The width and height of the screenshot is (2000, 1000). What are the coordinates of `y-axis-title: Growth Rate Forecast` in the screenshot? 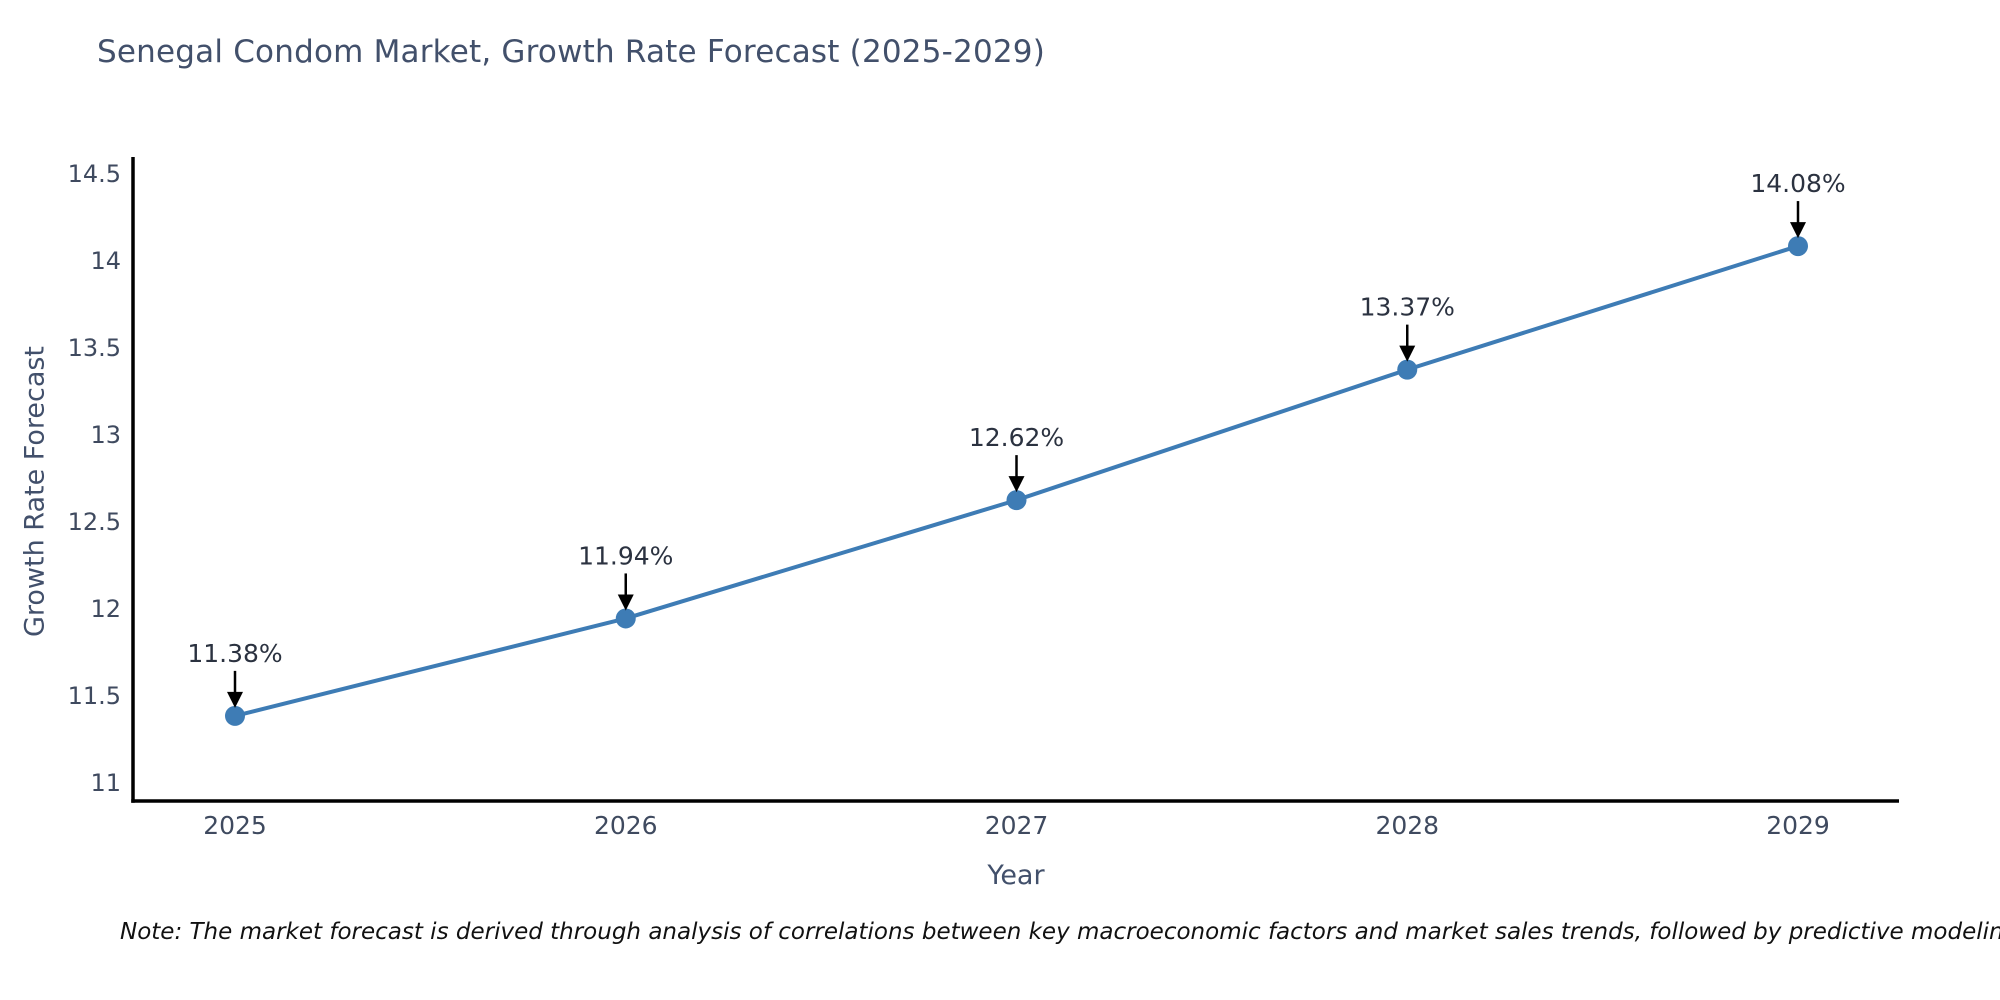 It's located at (35, 491).